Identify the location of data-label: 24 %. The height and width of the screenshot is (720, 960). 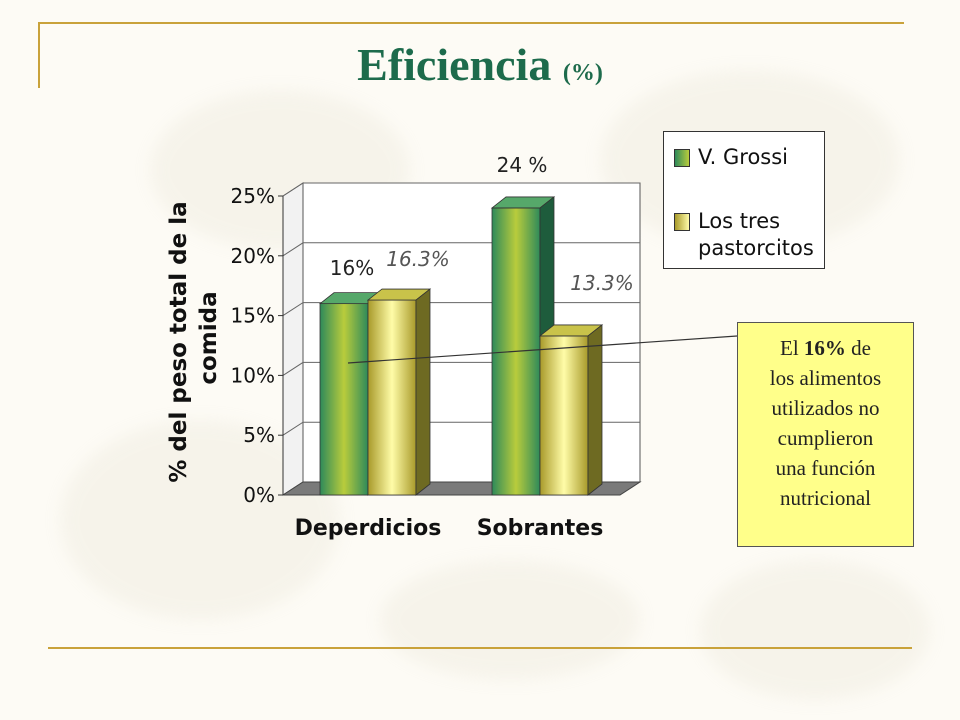
(522, 165).